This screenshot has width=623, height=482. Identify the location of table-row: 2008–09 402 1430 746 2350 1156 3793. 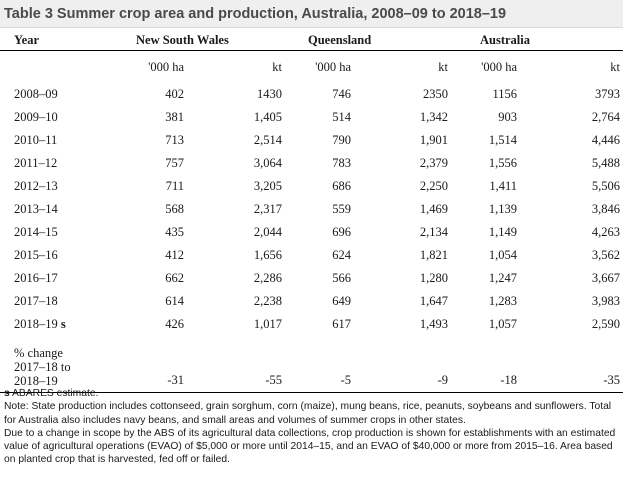
(311, 94).